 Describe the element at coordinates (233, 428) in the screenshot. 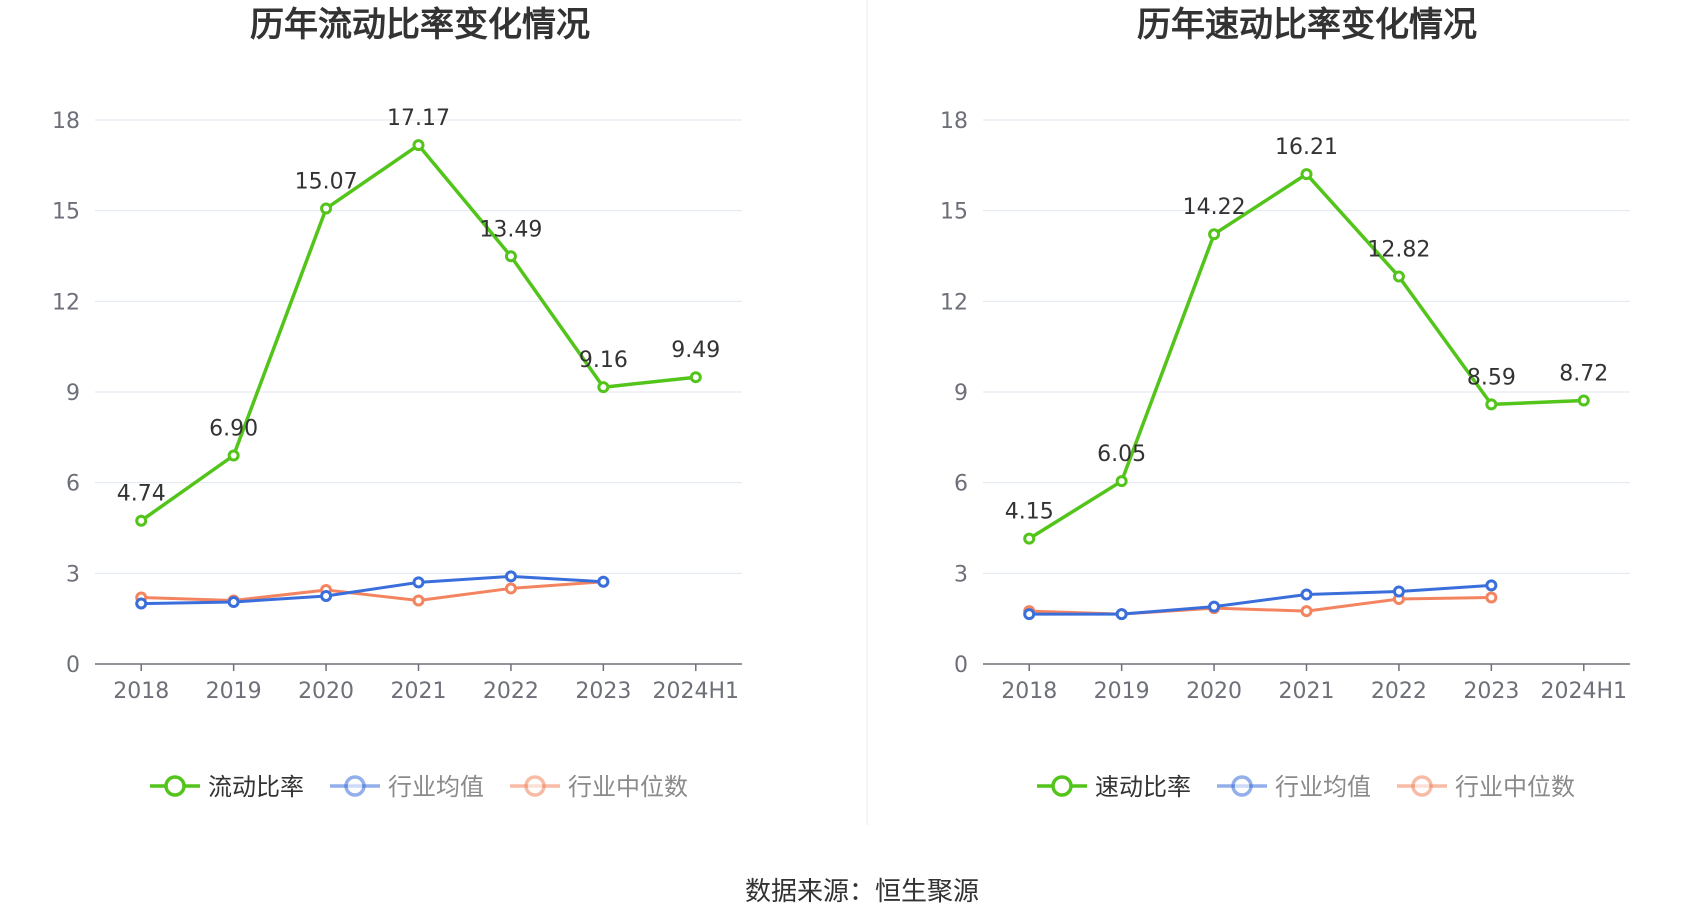

I see `data-label: 6.90` at that location.